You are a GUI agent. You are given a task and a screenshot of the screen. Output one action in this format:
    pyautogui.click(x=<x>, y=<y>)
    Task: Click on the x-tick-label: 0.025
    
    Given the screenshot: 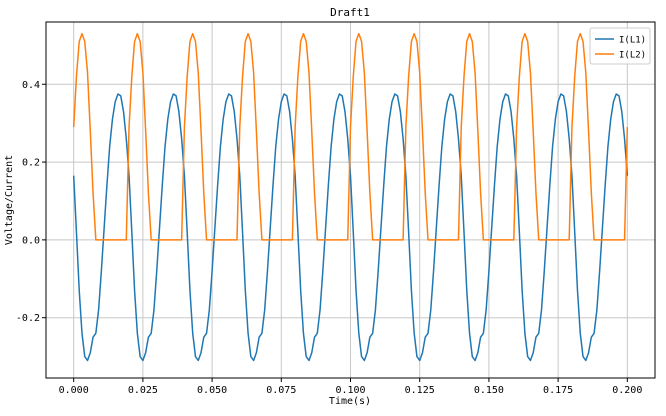 What is the action you would take?
    pyautogui.click(x=143, y=390)
    